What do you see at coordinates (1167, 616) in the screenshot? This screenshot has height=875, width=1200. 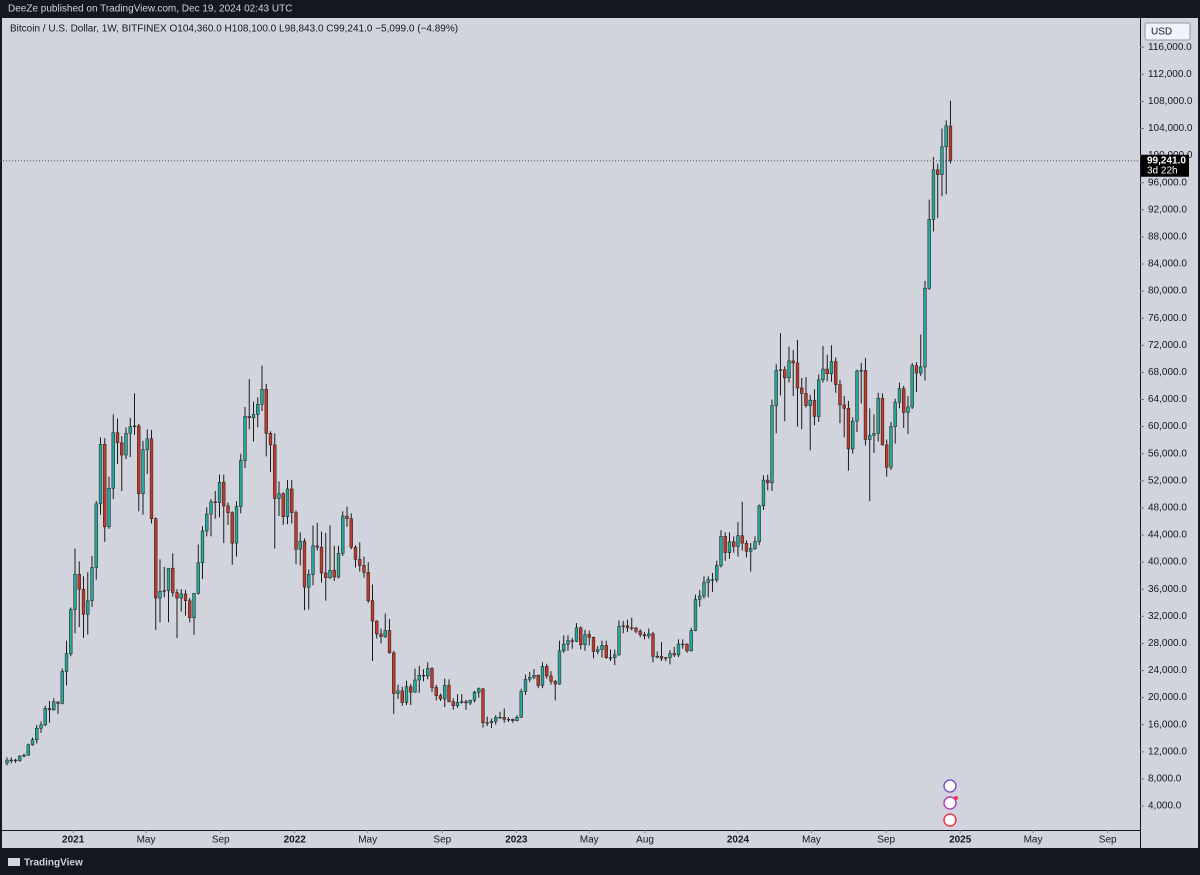 I see `y-tick-label: 32,000.0` at bounding box center [1167, 616].